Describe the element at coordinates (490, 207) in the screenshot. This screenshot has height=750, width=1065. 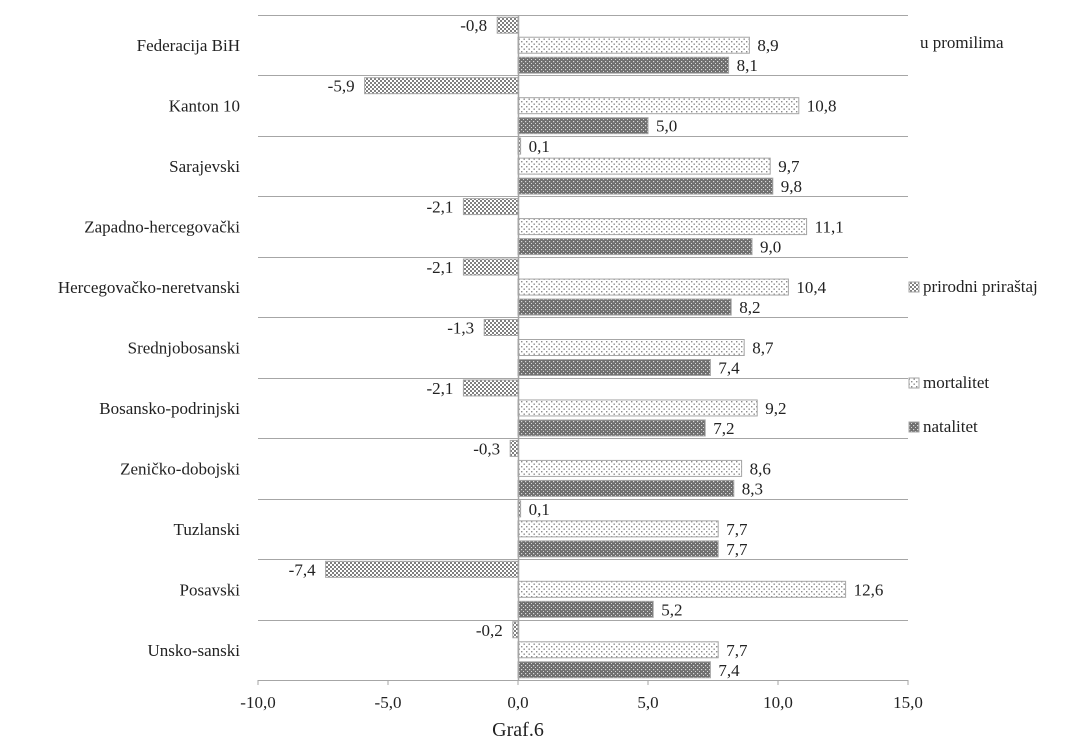
I see `bar-prirodni-prirastaj-zapadno-hercegovacki` at that location.